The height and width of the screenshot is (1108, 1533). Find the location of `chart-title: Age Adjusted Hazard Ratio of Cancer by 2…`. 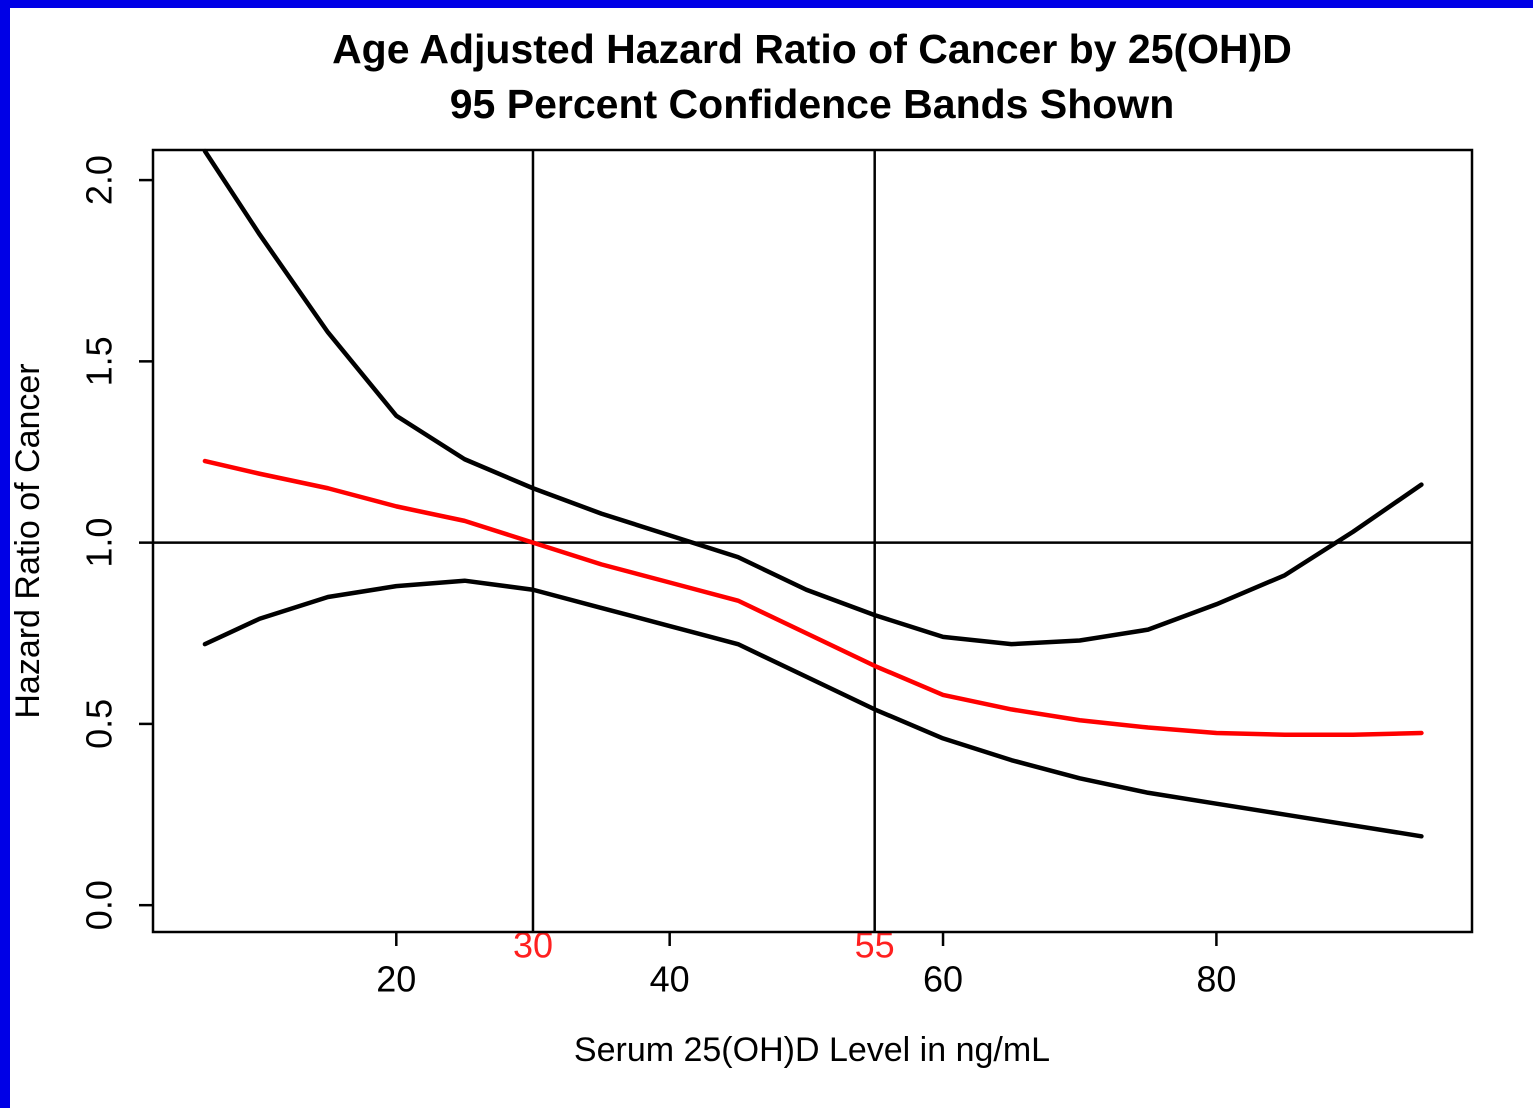

chart-title: Age Adjusted Hazard Ratio of Cancer by 2… is located at coordinates (812, 49).